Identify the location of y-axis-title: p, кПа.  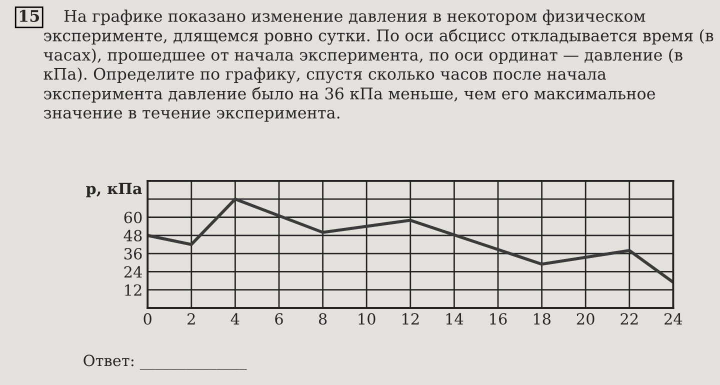
(114, 190).